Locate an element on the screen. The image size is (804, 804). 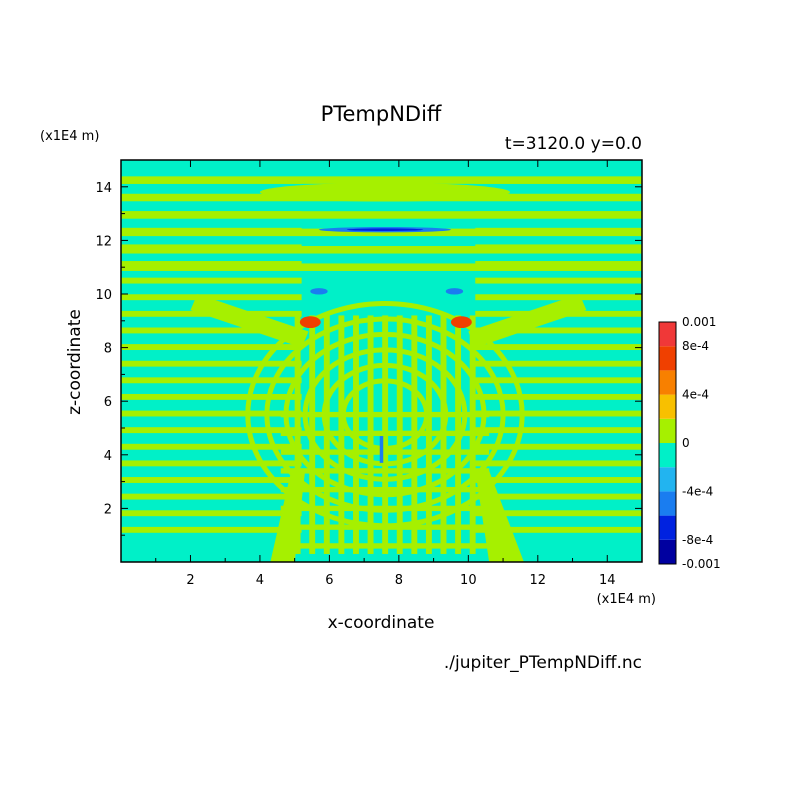
colorbar-tick-label: 0.001 is located at coordinates (699, 322).